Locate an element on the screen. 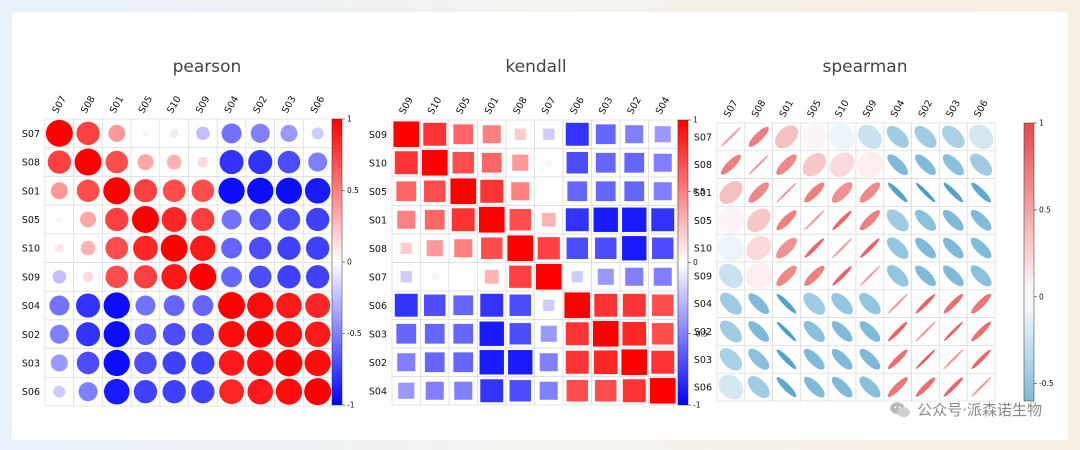 The image size is (1080, 450). row-label: S06 is located at coordinates (31, 392).